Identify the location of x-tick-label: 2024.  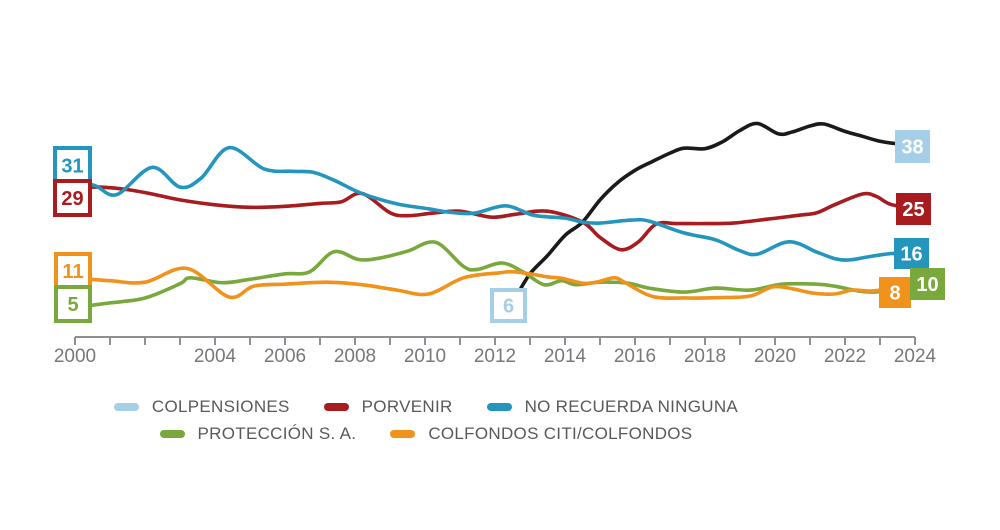
(915, 356).